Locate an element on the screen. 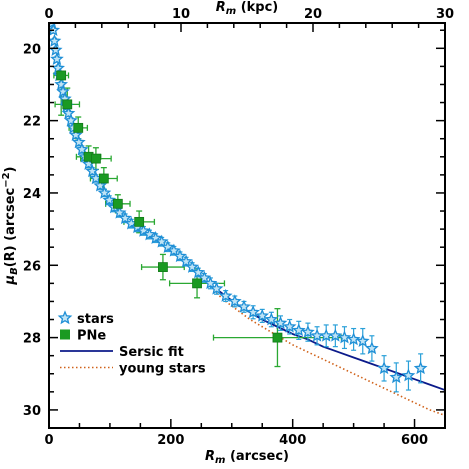 The image size is (469, 469). x-tick-label: 400 is located at coordinates (292, 440).